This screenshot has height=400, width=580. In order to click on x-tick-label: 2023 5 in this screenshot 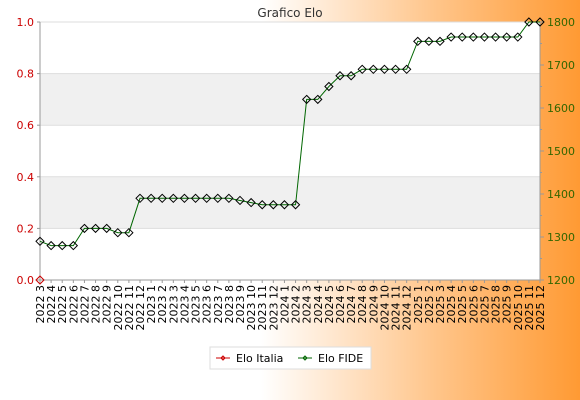, I will do `click(196, 304)`.